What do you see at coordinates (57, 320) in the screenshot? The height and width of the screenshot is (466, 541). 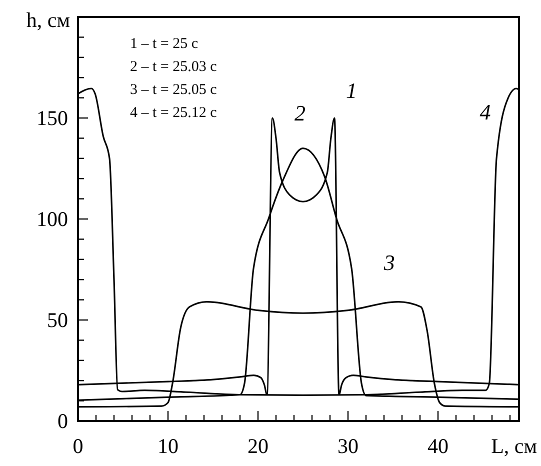 I see `y-tick-label: 50` at bounding box center [57, 320].